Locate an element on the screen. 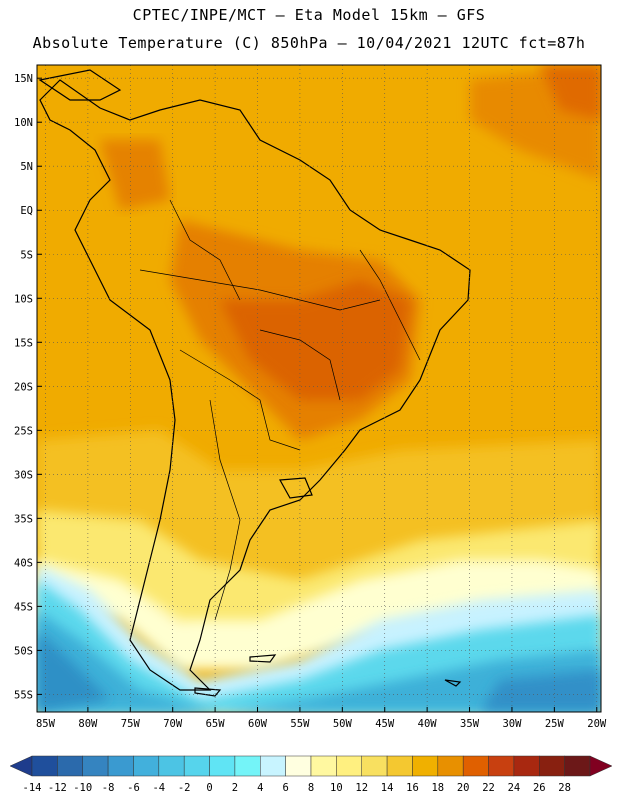 This screenshot has height=800, width=618. colorbar-cells is located at coordinates (311, 766).